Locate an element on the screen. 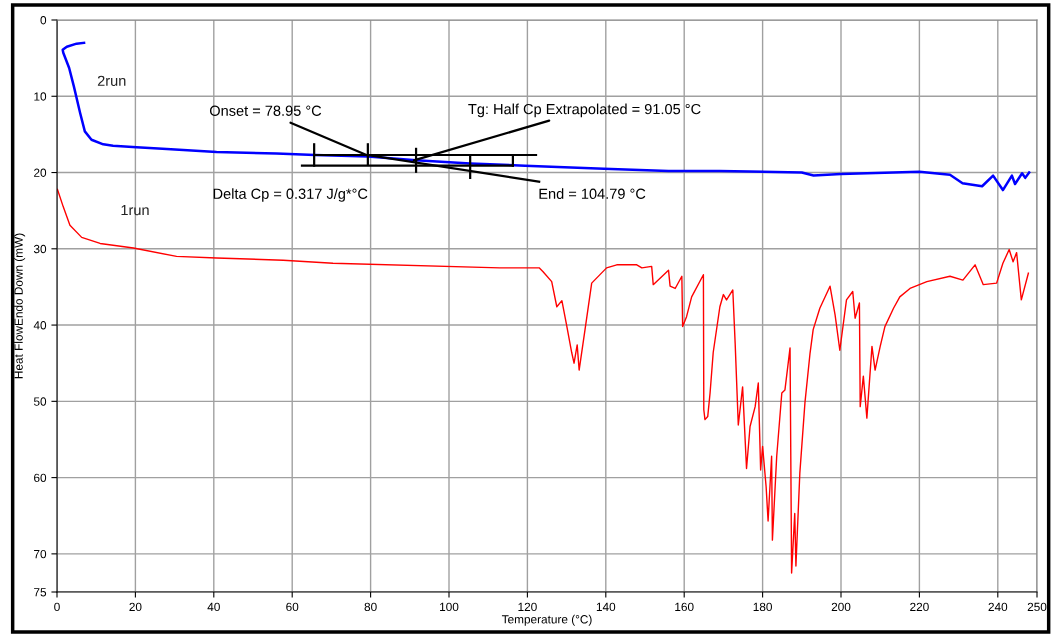 The image size is (1055, 637). y-tick-label: 70 is located at coordinates (40, 554).